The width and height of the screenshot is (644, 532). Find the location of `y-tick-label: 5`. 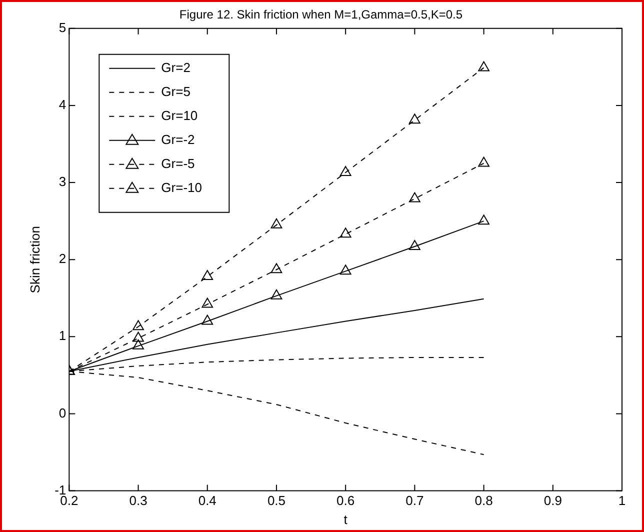

y-tick-label: 5 is located at coordinates (62, 27).